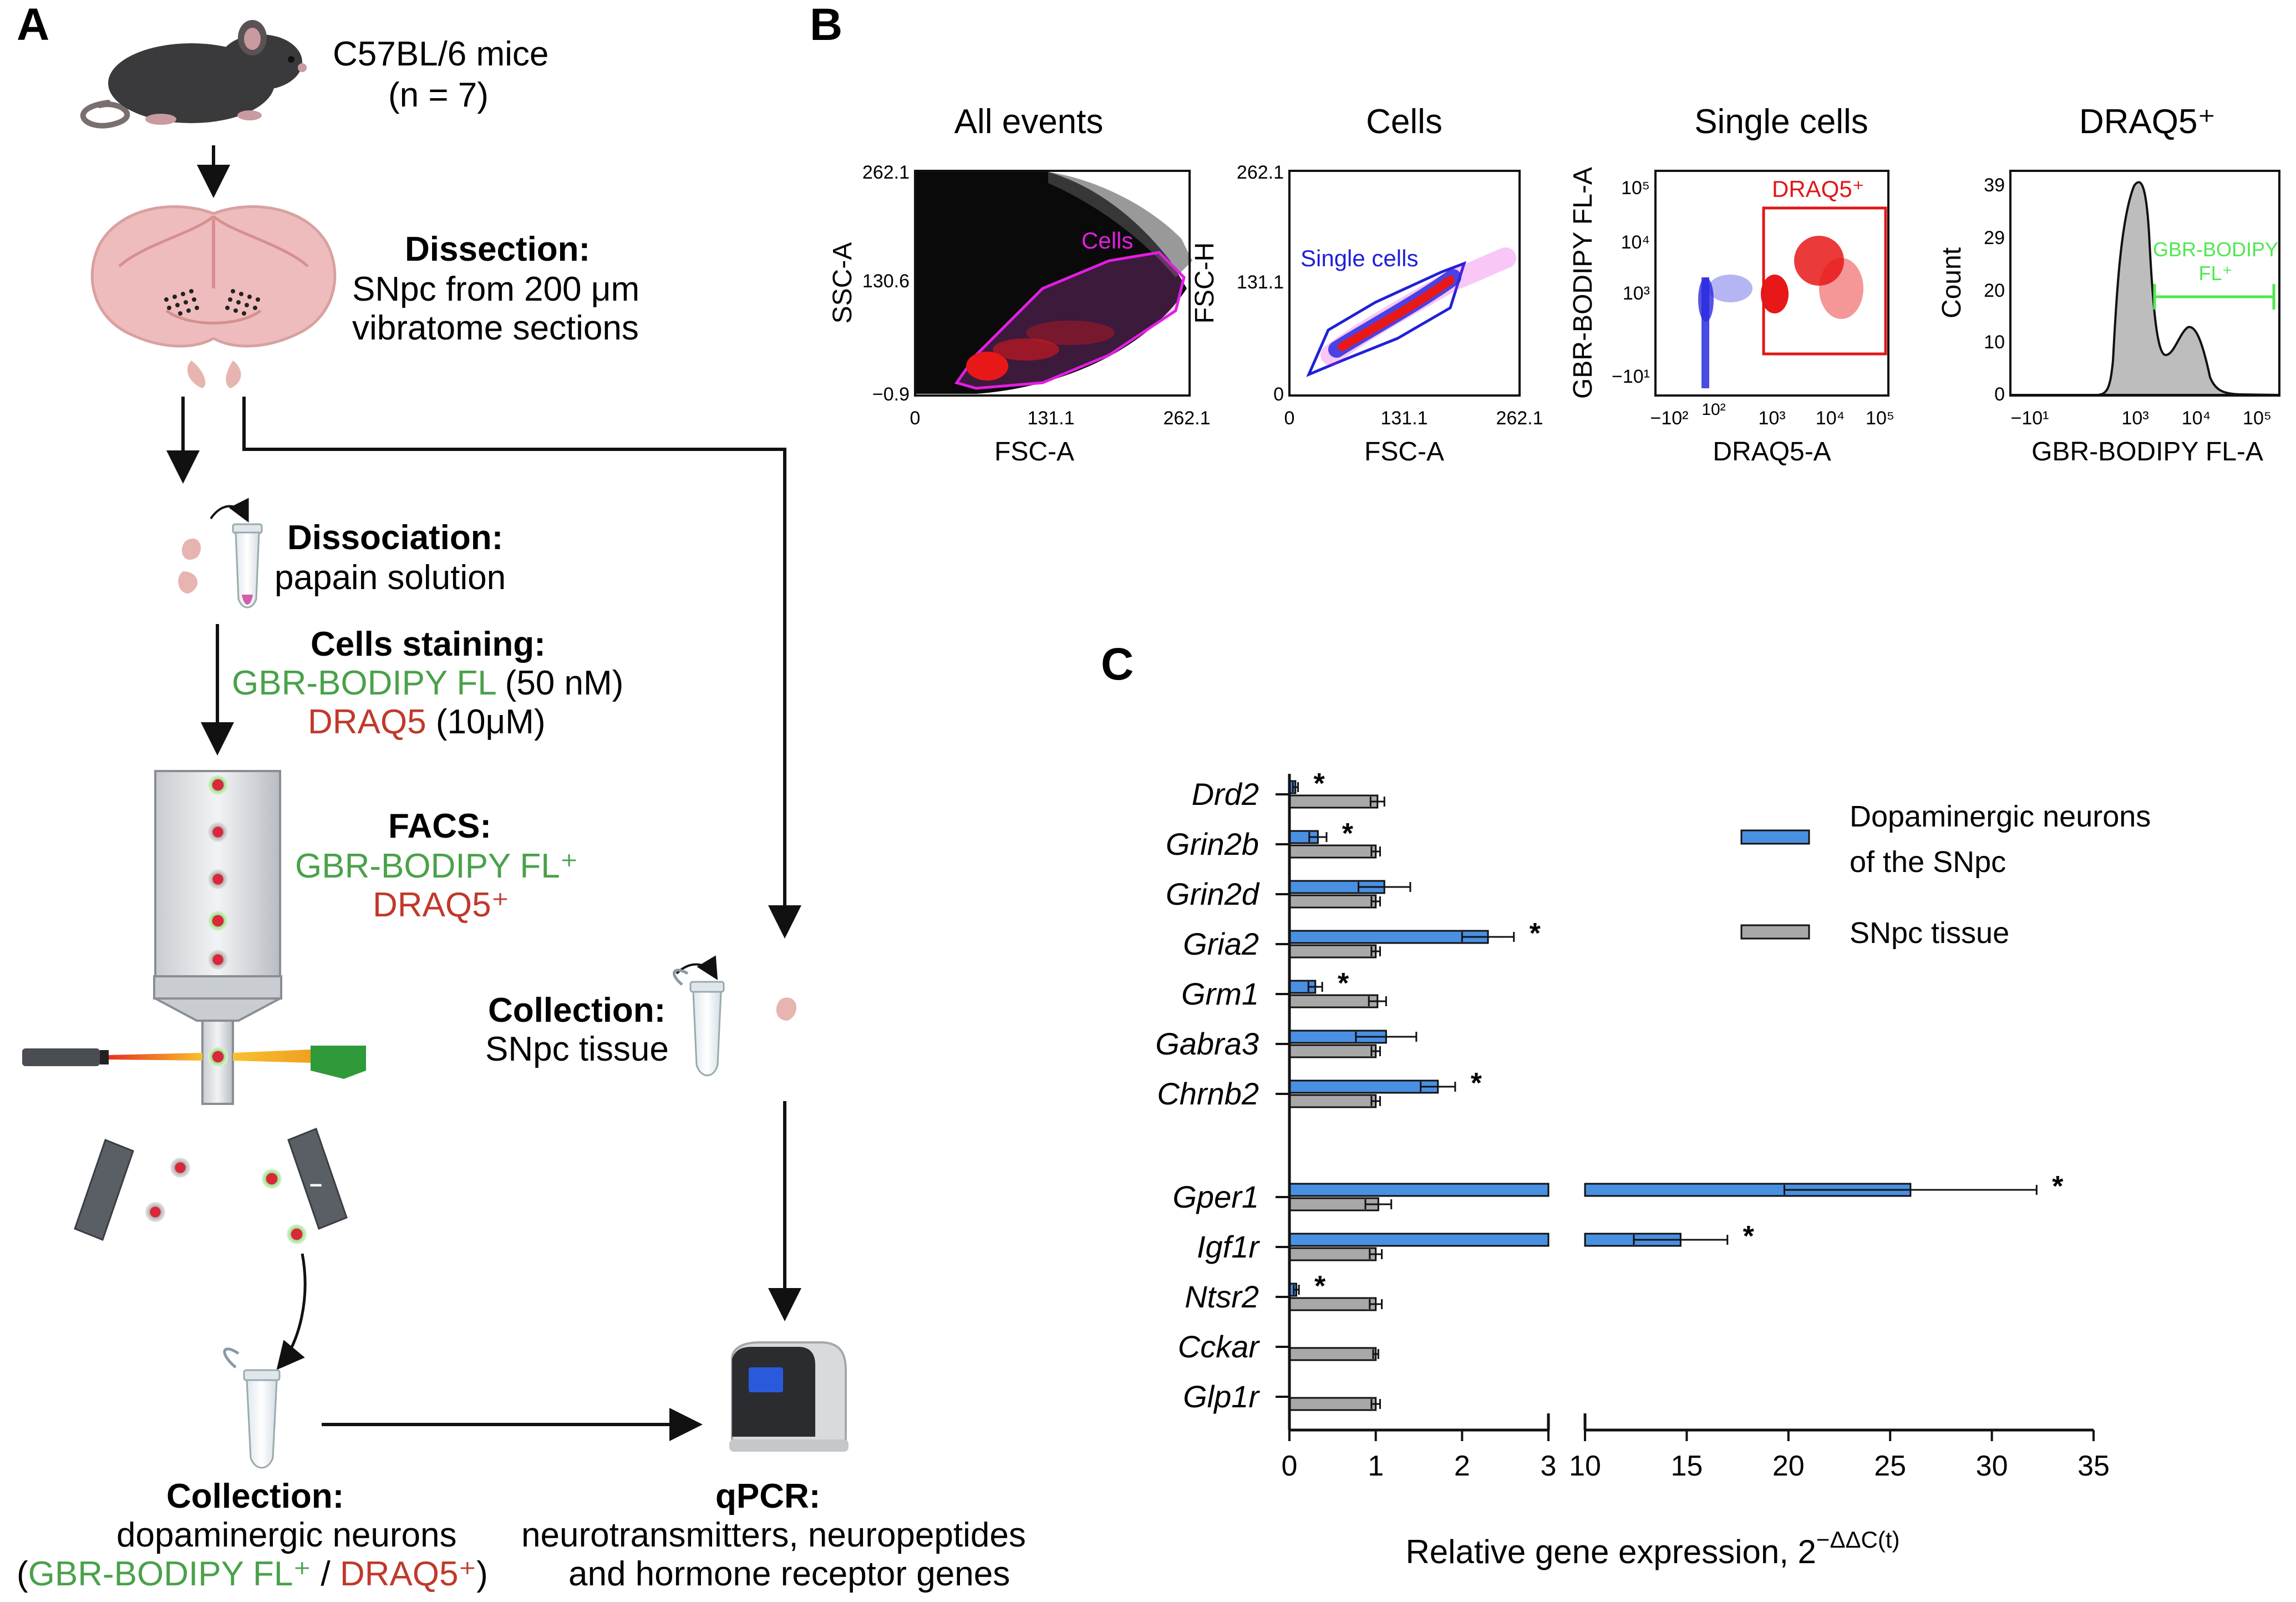 This screenshot has height=1602, width=2296. I want to click on plot3-ytick-2: 10⁴, so click(1636, 242).